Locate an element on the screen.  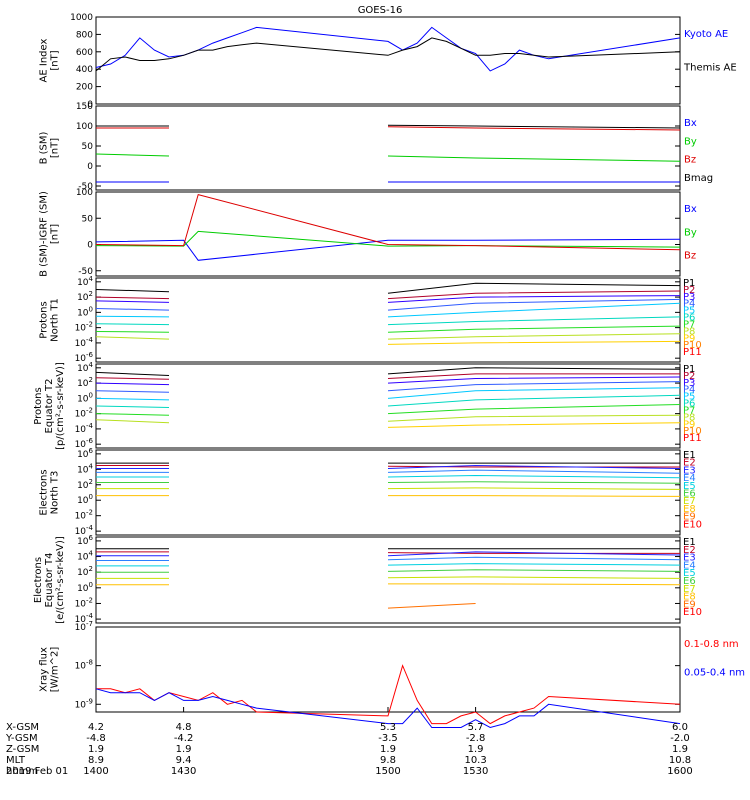
series-0-1-0-8-nm is located at coordinates (388, 694).